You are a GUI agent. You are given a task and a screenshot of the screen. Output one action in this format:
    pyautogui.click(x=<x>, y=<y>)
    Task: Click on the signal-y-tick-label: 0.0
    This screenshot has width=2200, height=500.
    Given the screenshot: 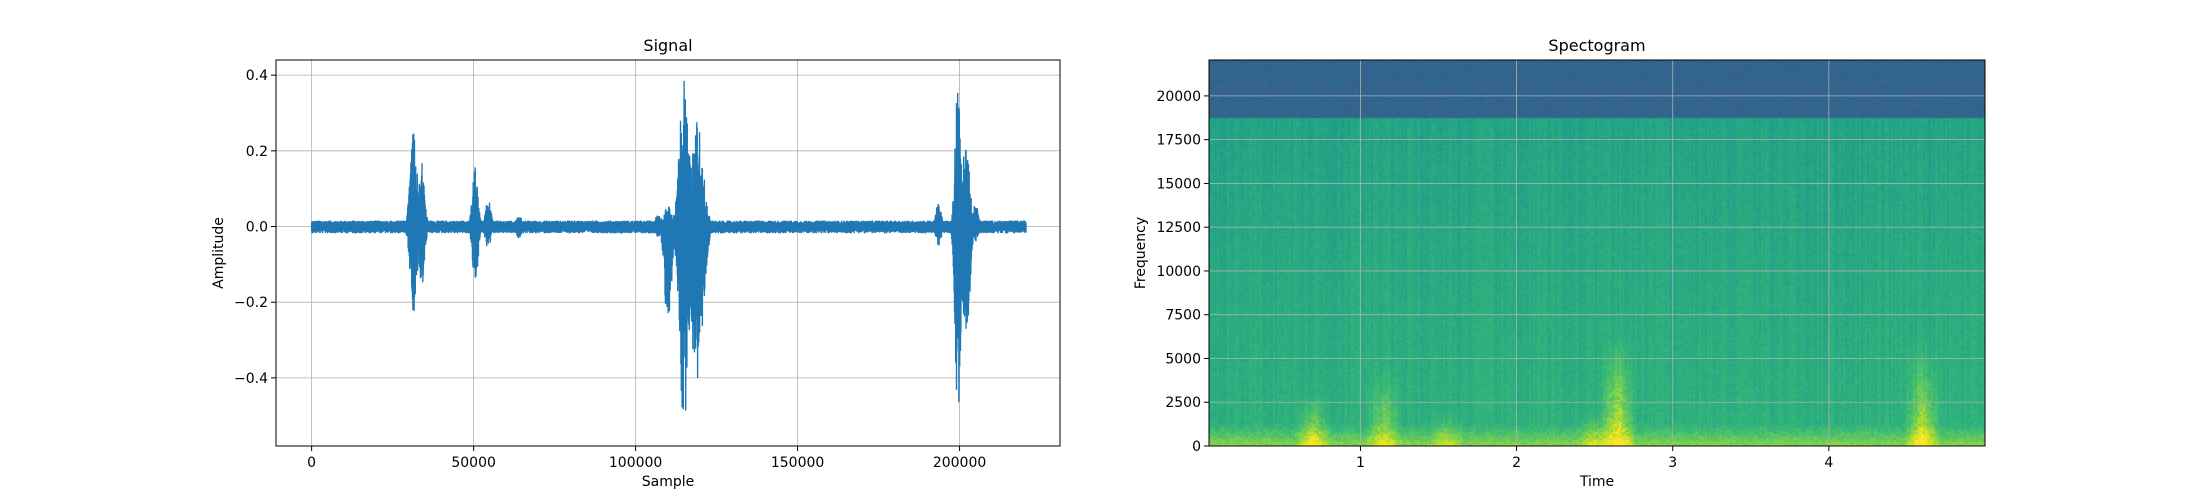 What is the action you would take?
    pyautogui.click(x=257, y=228)
    